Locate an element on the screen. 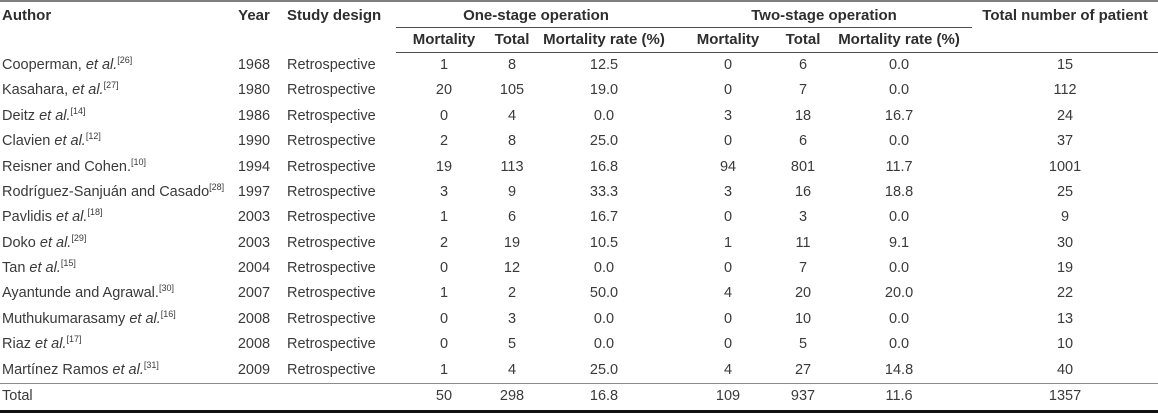  col-header-two-stage-mortality: Mortality is located at coordinates (728, 40).